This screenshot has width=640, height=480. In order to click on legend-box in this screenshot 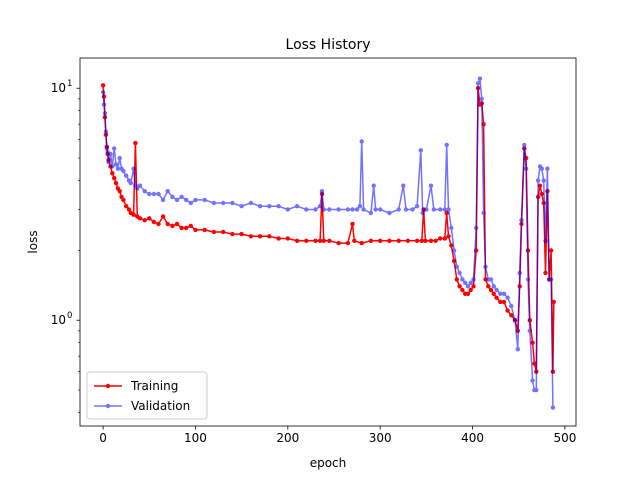, I will do `click(147, 395)`.